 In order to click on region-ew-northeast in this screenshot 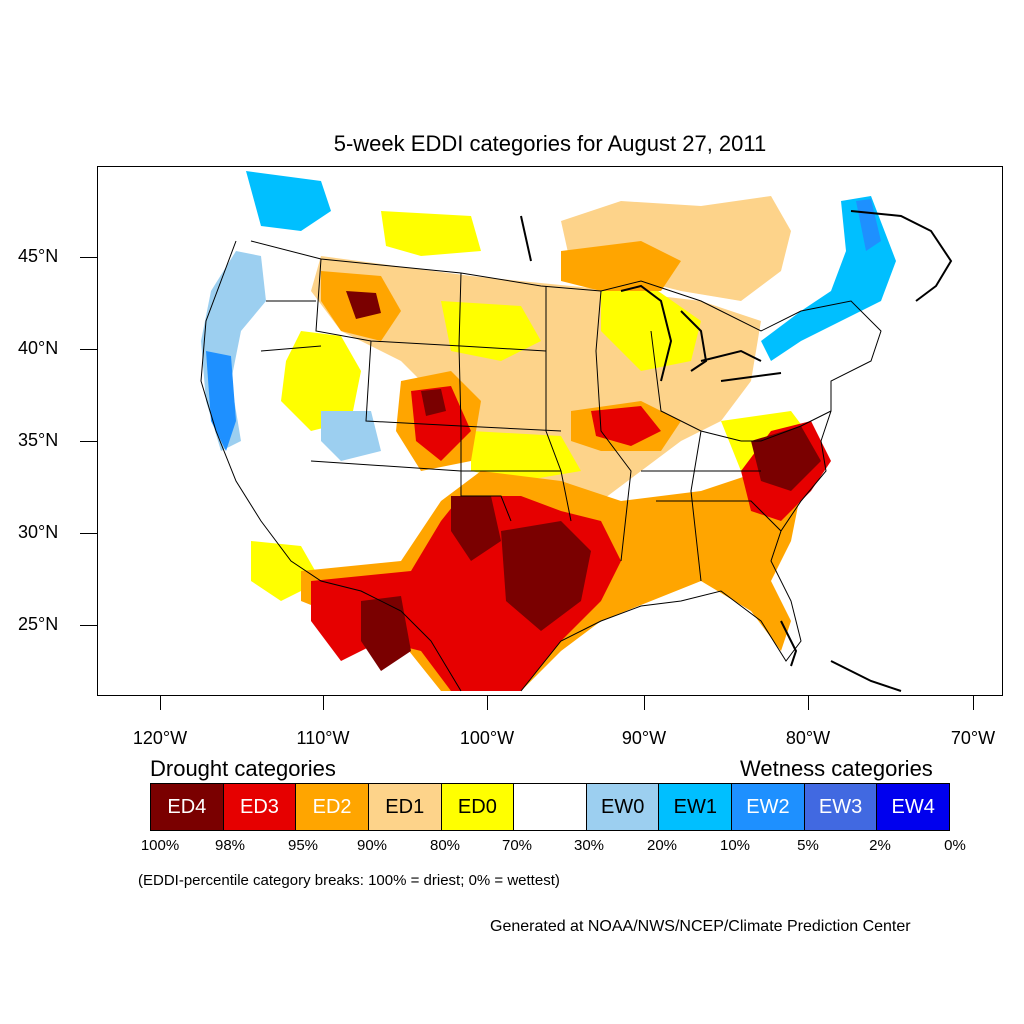, I will do `click(828, 278)`.